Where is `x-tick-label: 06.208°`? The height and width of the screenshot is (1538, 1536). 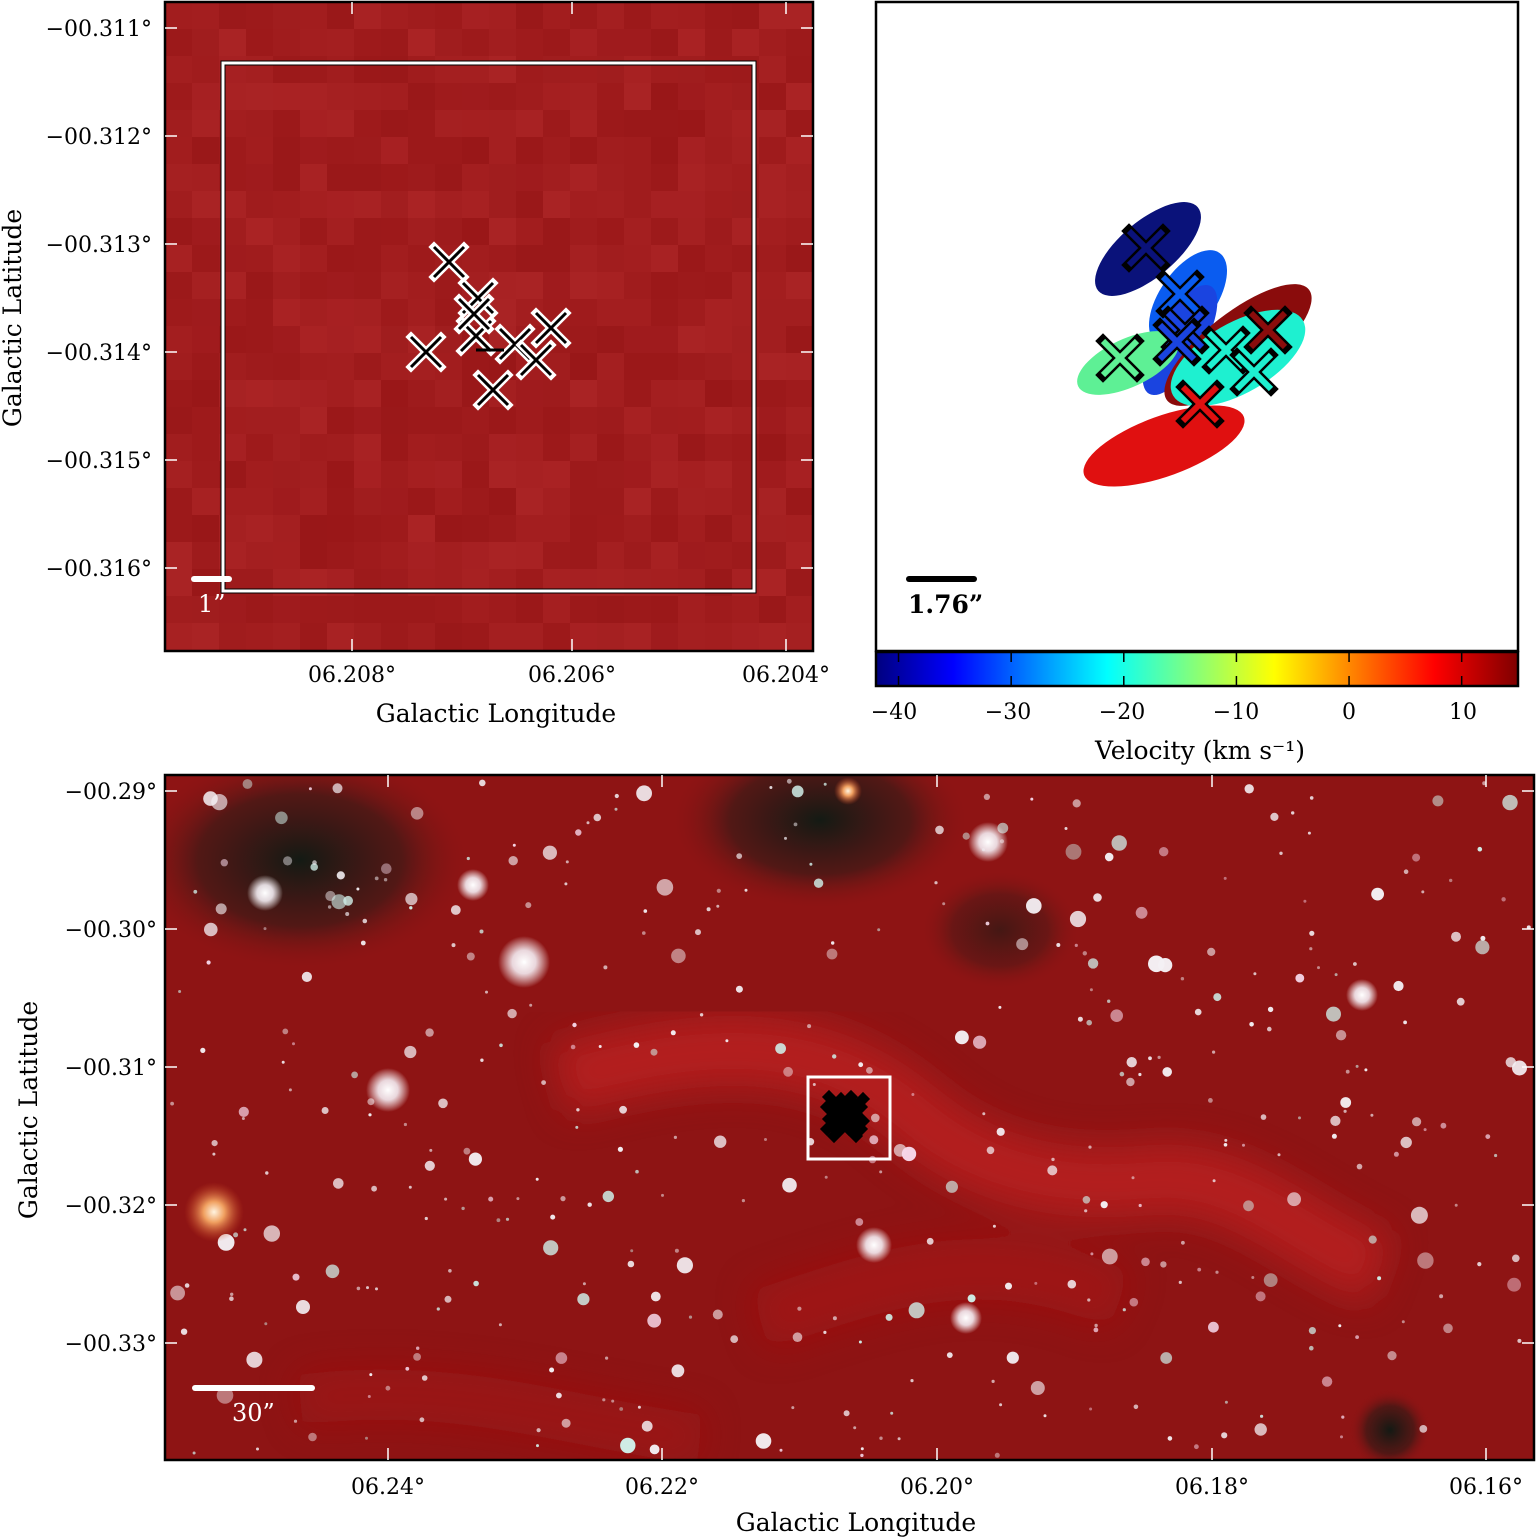
x-tick-label: 06.208° is located at coordinates (352, 675).